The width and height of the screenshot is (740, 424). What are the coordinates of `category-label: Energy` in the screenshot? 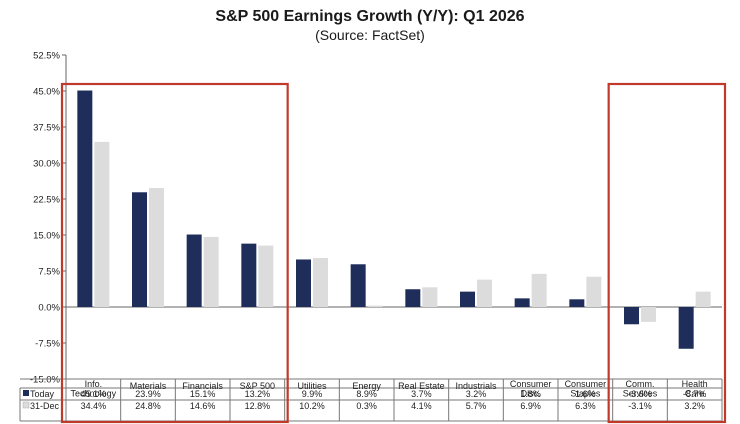 It's located at (366, 386).